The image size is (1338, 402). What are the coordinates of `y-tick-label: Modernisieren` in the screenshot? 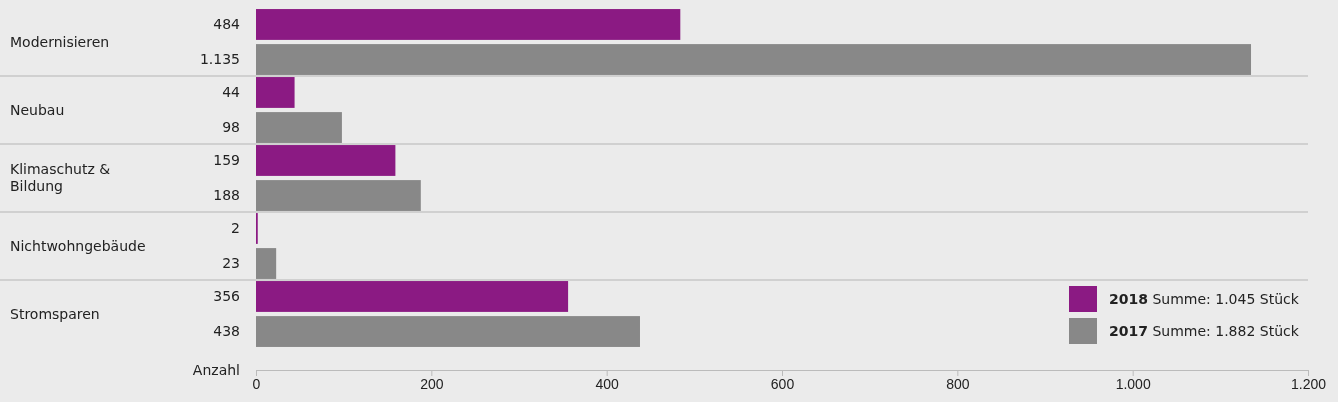 It's located at (60, 41).